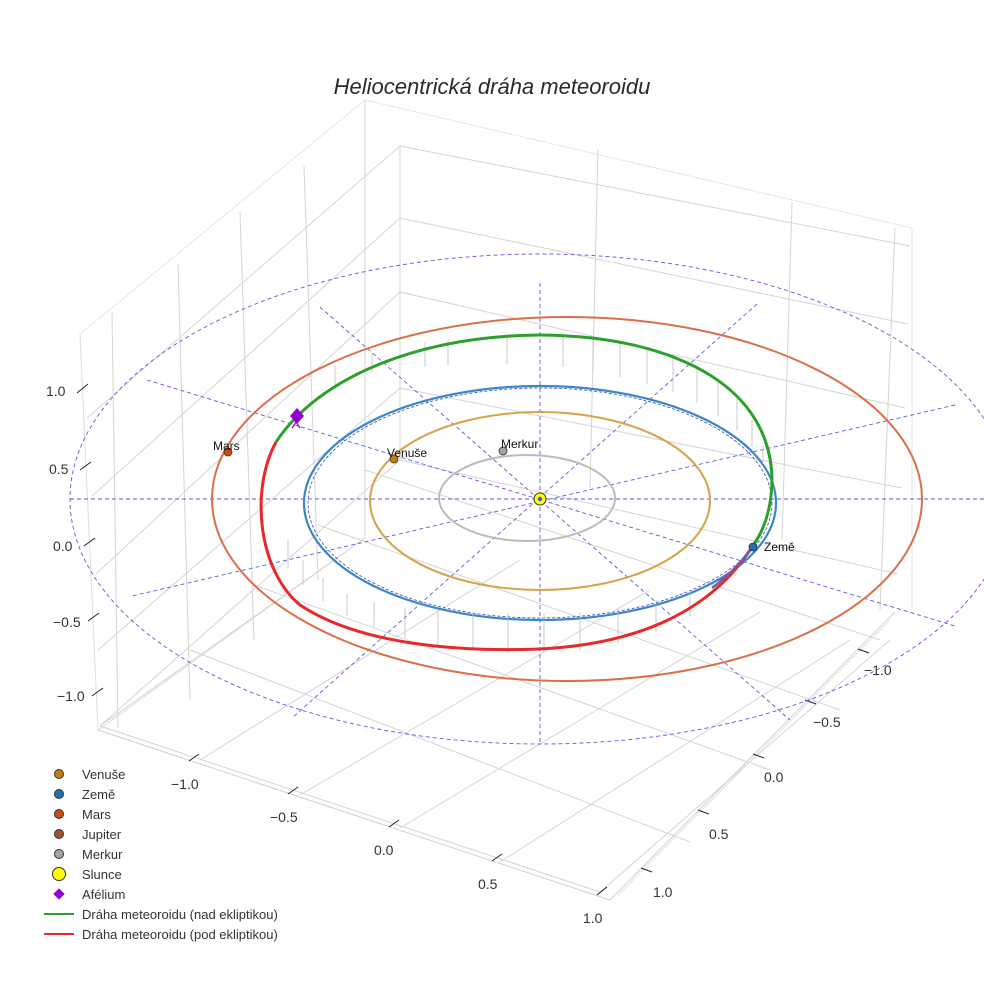  Describe the element at coordinates (394, 459) in the screenshot. I see `venus-marker` at that location.